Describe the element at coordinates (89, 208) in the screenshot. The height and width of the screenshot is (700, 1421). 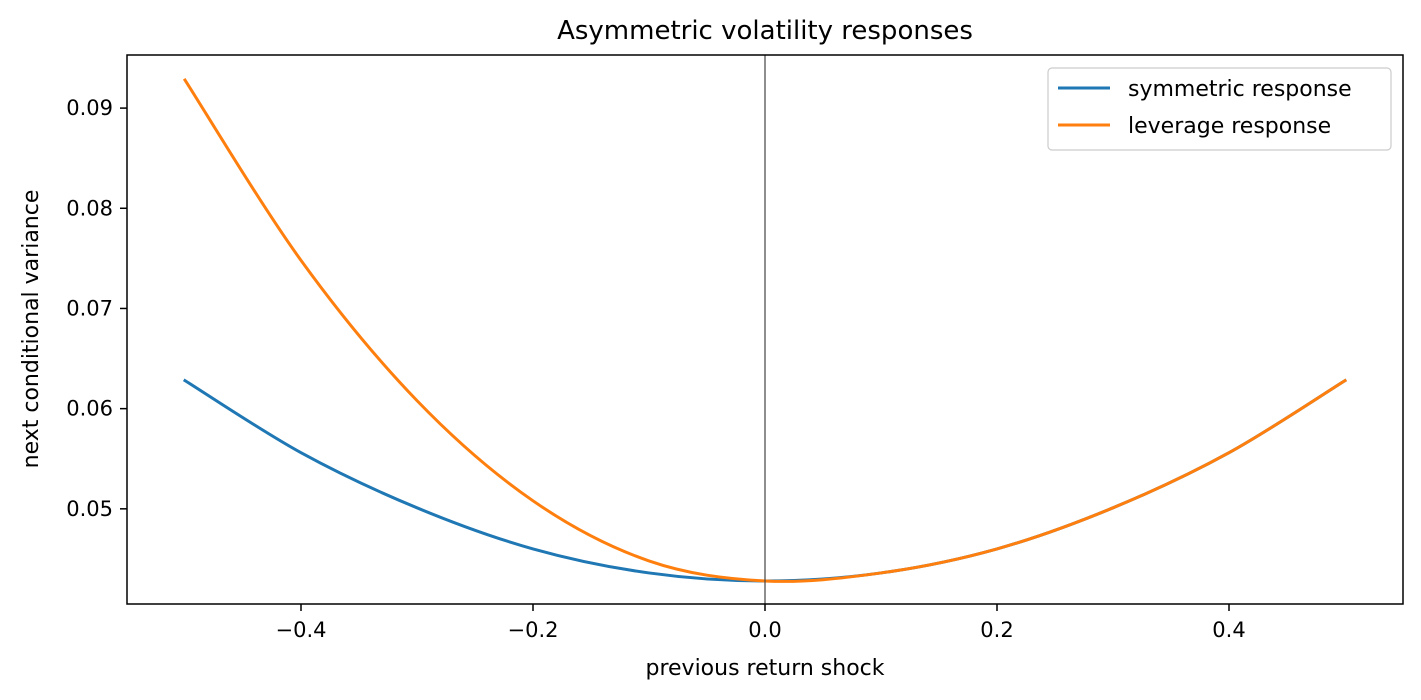
I see `y-tick-label: 0.08` at that location.